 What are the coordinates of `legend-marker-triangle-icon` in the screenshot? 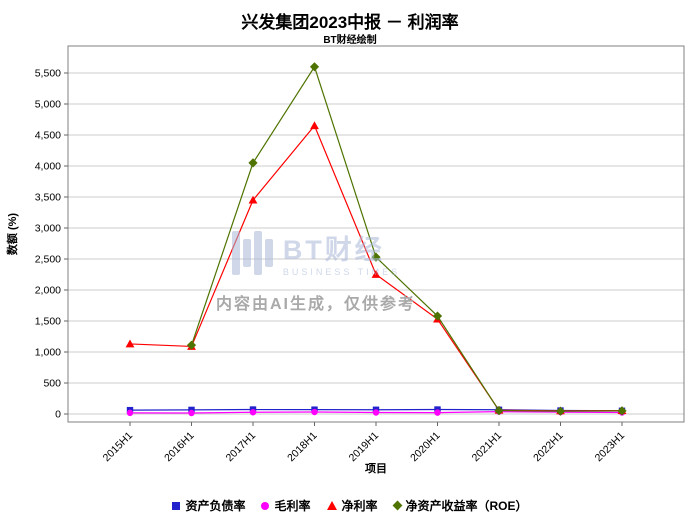 It's located at (331, 505).